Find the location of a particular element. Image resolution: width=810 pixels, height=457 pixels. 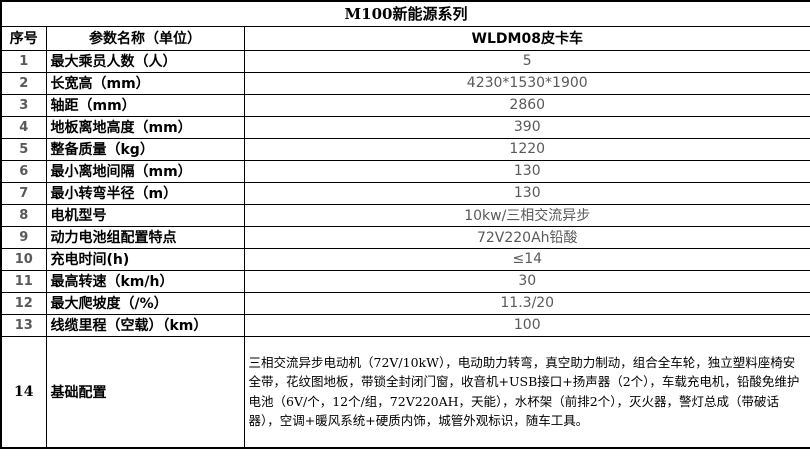

param-name: 充电时间(h) is located at coordinates (145, 259).